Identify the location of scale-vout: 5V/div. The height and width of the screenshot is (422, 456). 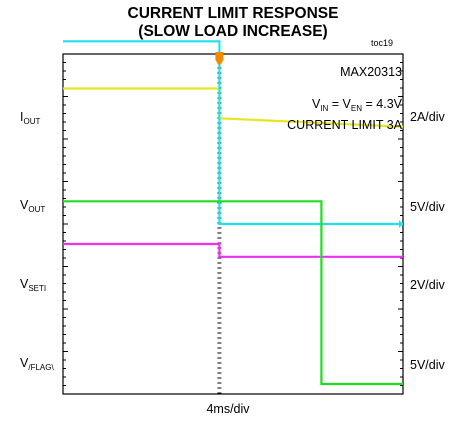
(427, 207).